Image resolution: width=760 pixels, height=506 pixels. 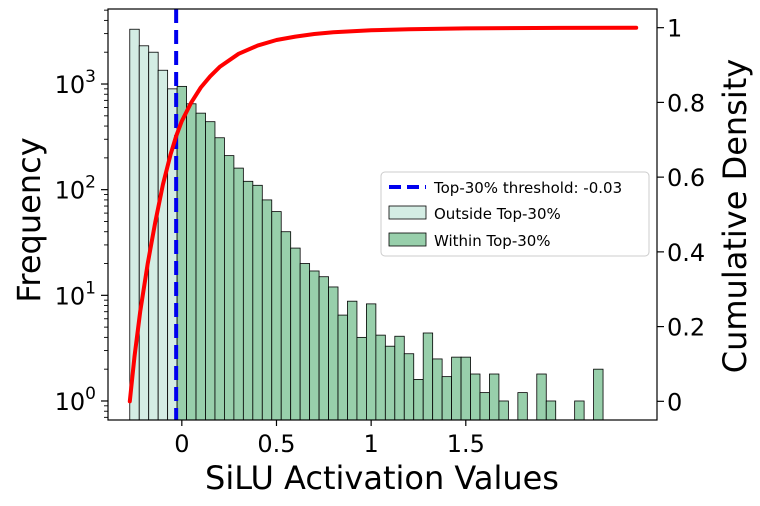 What do you see at coordinates (407, 239) in the screenshot?
I see `legend-within-swatch` at bounding box center [407, 239].